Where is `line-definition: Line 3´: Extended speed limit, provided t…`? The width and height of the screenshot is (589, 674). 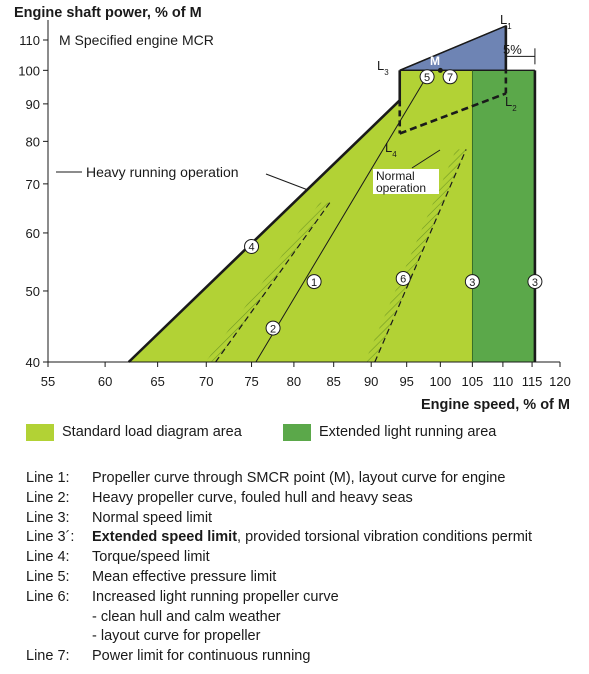
line-definition: Line 3´: Extended speed limit, provided t… is located at coordinates (306, 539).